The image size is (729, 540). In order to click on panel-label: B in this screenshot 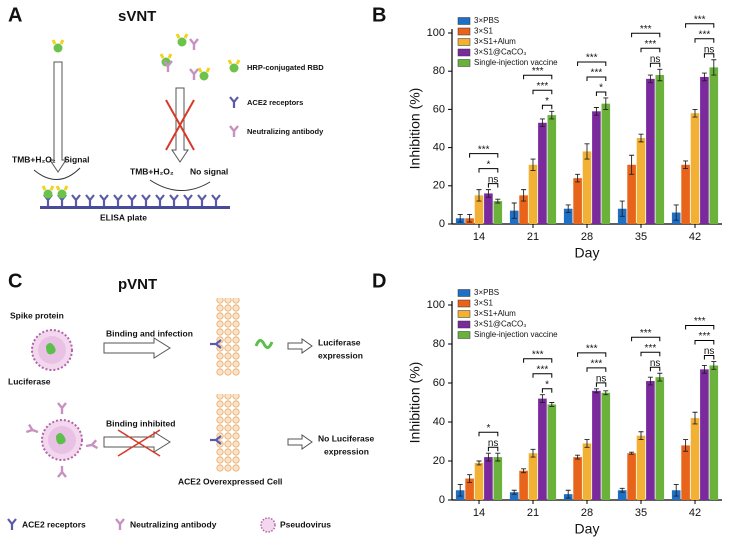, I will do `click(379, 15)`.